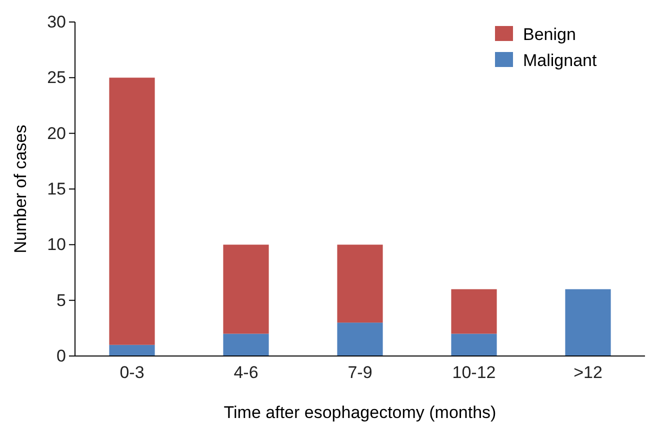 This screenshot has height=429, width=651. Describe the element at coordinates (56, 188) in the screenshot. I see `y-tick-label: 15` at that location.